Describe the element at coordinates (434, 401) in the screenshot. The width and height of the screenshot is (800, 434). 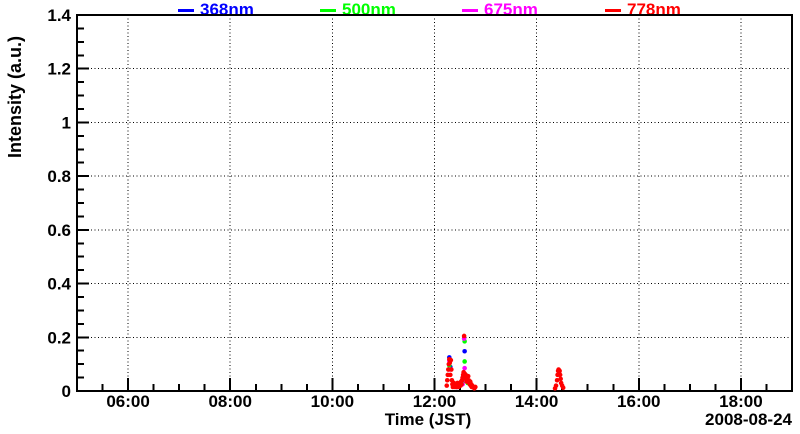
I see `x-tick-label: 12:00` at that location.